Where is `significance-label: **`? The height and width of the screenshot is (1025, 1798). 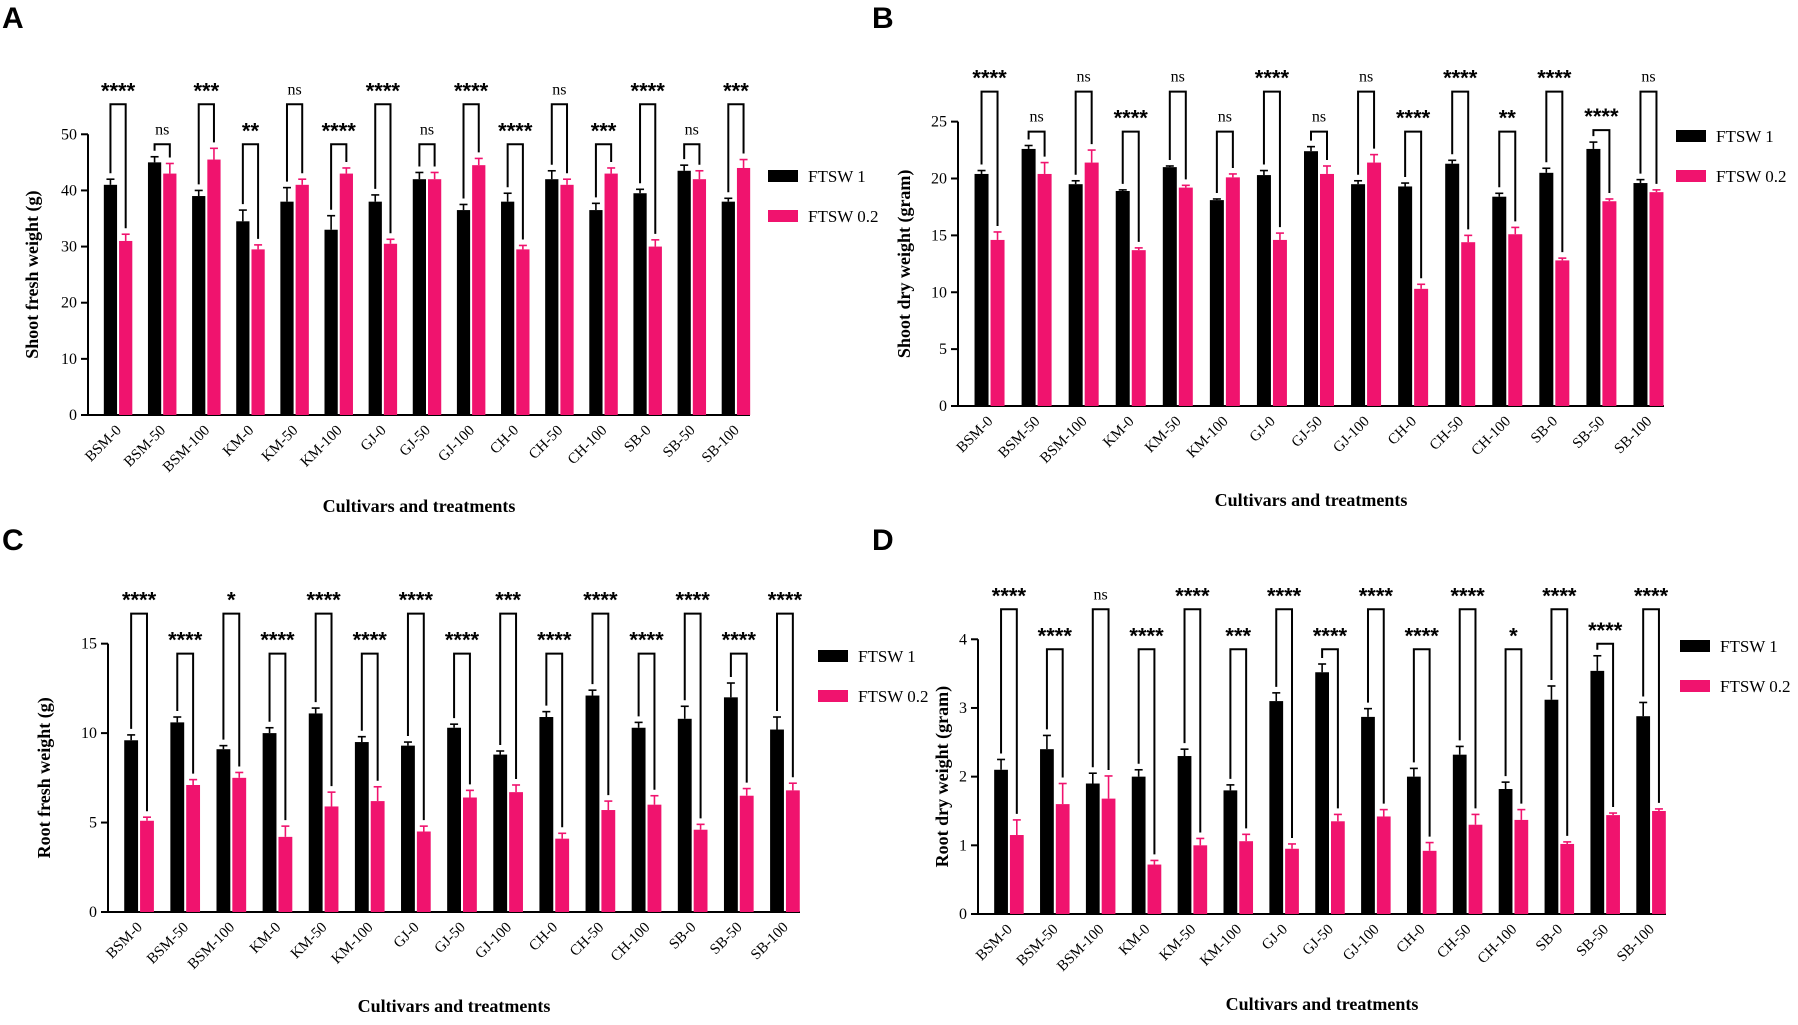 significance-label: ** is located at coordinates (1508, 118).